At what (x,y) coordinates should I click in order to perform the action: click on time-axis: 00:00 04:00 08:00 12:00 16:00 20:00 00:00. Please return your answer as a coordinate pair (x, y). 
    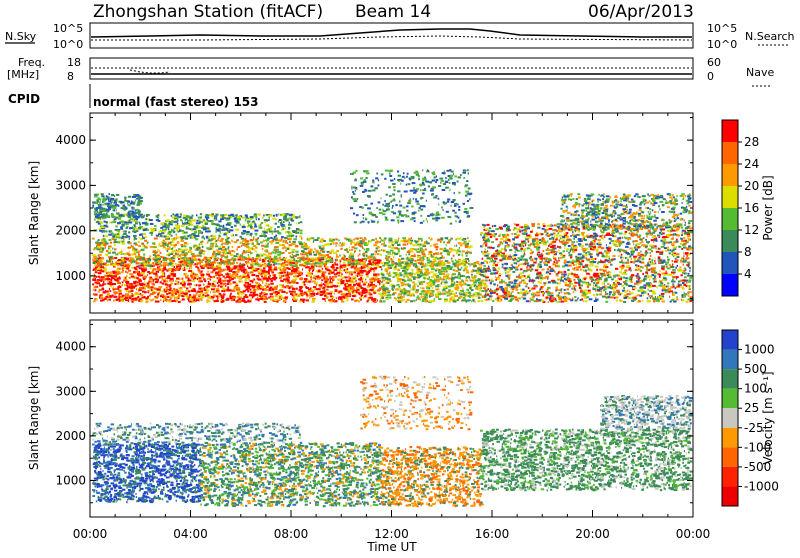
    Looking at the image, I should click on (392, 534).